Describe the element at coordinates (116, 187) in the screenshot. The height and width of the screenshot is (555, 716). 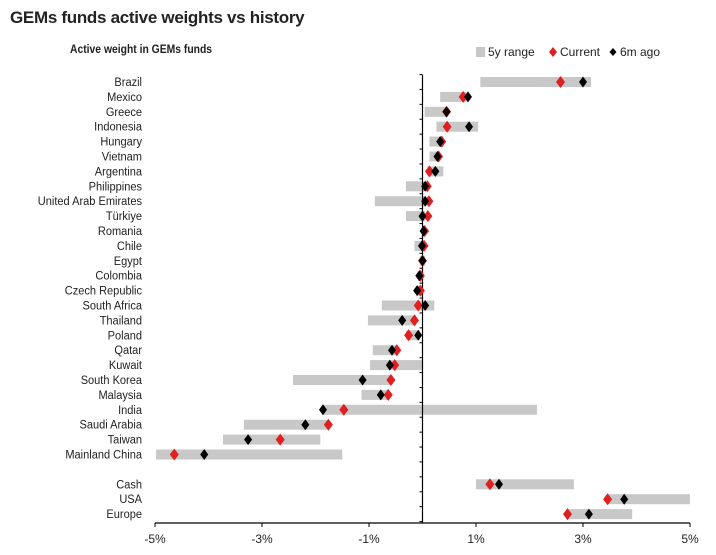
I see `category-label: Philippines` at that location.